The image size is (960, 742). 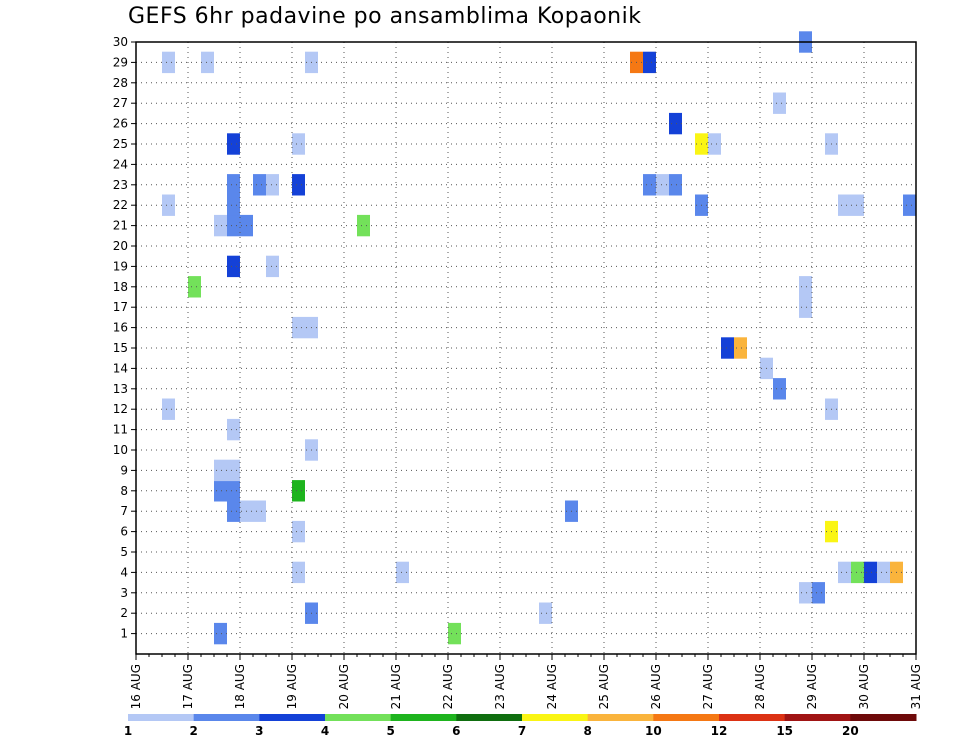 I want to click on legend: 1 2 3 4 5 6 7 8 10 12 15 20, so click(x=520, y=726).